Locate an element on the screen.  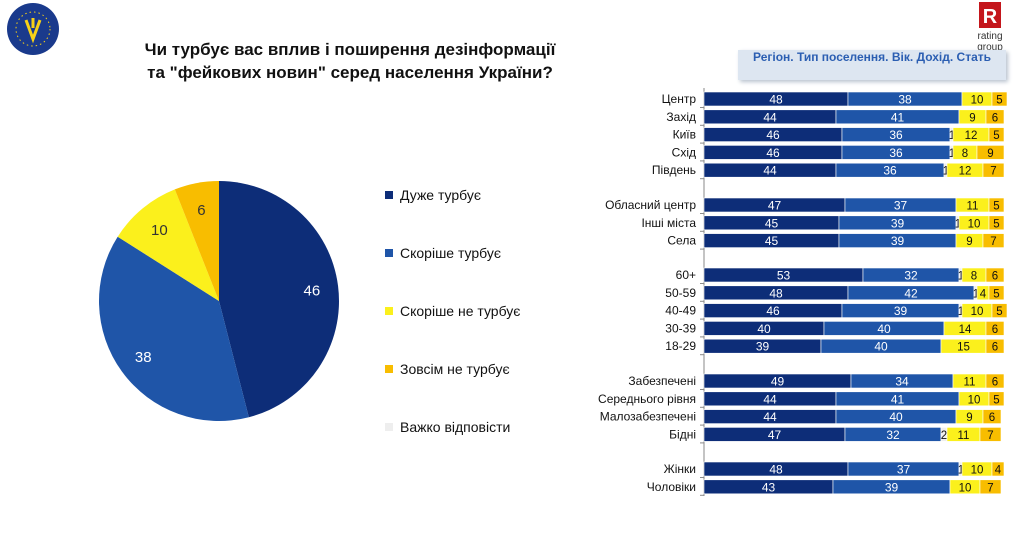
legend-item: Зовсім не турбує is located at coordinates (447, 369).